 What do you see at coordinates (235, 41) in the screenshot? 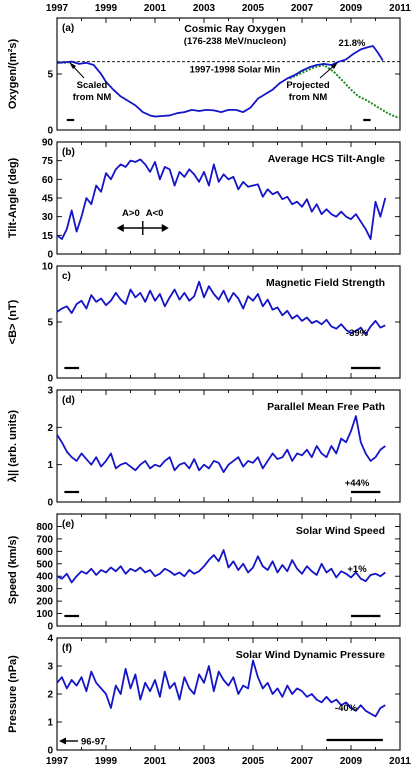
I see `panel-subtitle: (176-238 MeV/nucleon)` at bounding box center [235, 41].